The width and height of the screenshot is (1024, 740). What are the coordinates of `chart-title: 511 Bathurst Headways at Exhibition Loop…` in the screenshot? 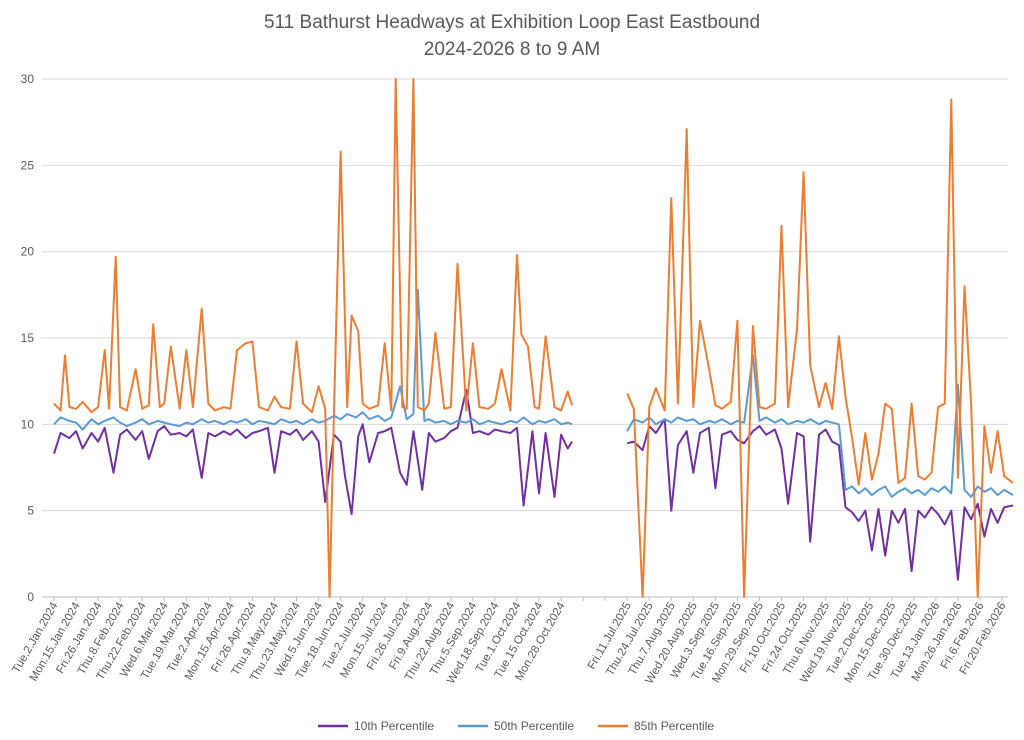 It's located at (512, 22).